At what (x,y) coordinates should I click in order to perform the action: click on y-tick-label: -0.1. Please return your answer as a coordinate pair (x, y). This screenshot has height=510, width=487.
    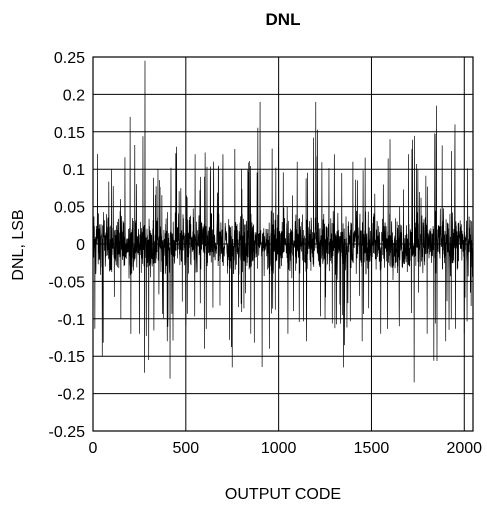
    Looking at the image, I should click on (71, 320).